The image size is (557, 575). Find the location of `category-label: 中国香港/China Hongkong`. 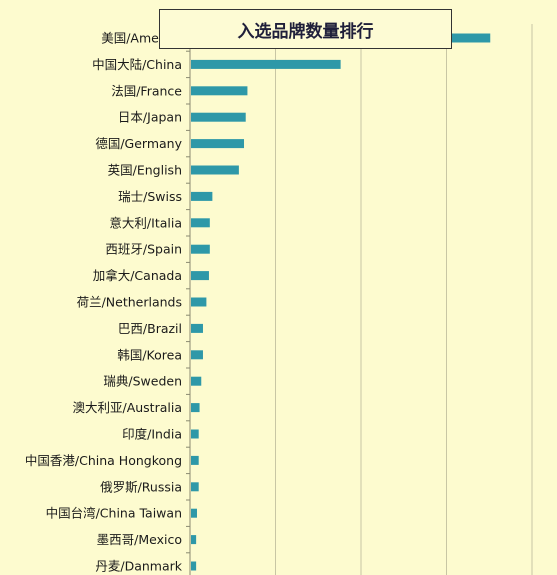

category-label: 中国香港/China Hongkong is located at coordinates (103, 460).